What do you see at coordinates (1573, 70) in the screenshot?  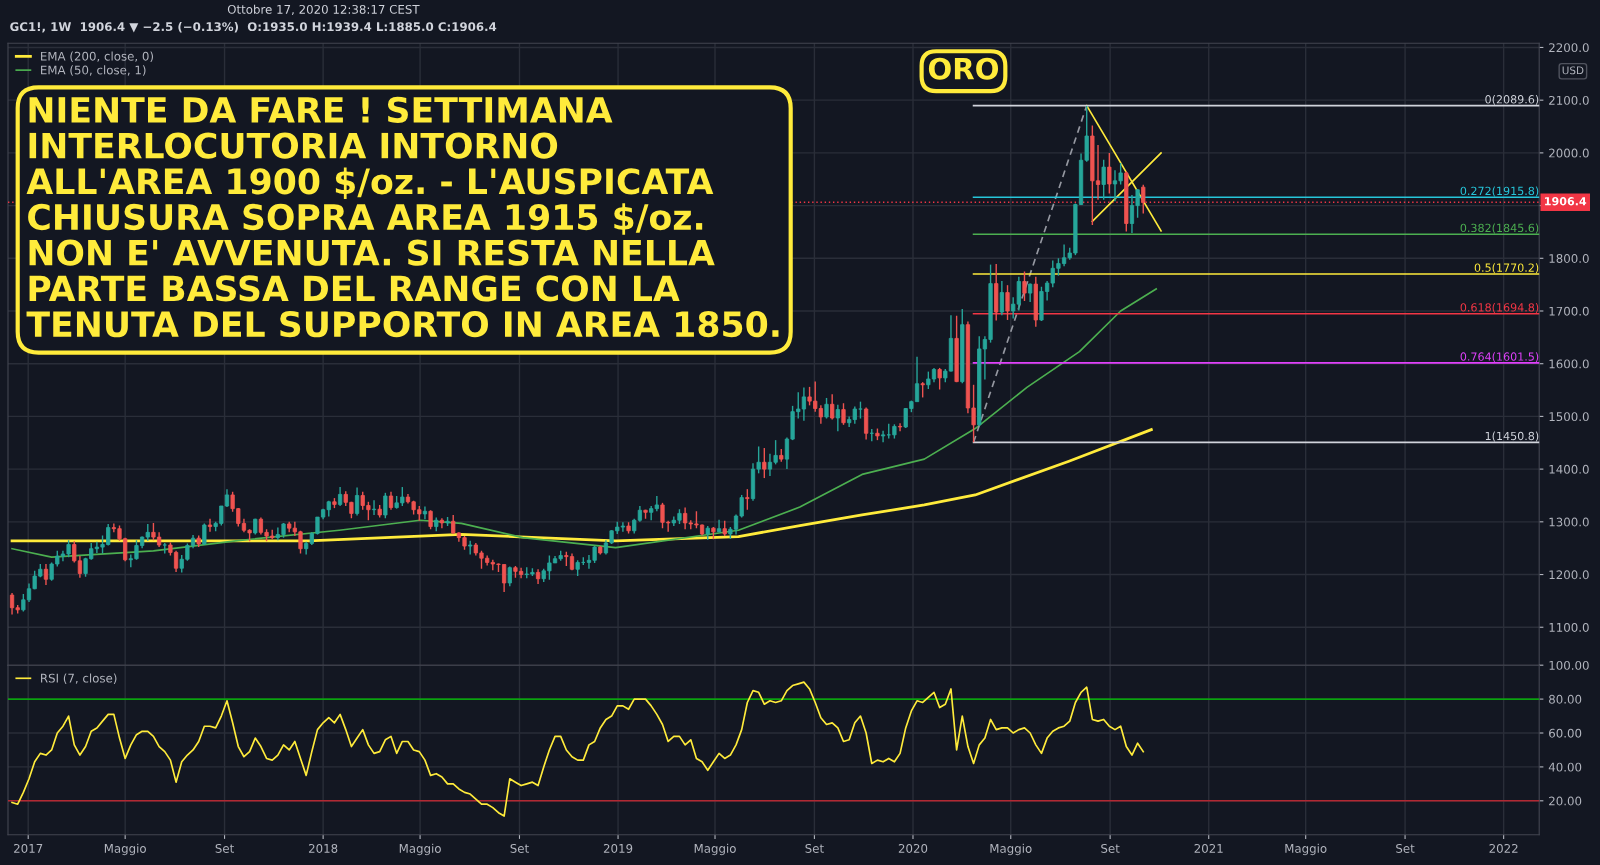 I see `text: USD` at bounding box center [1573, 70].